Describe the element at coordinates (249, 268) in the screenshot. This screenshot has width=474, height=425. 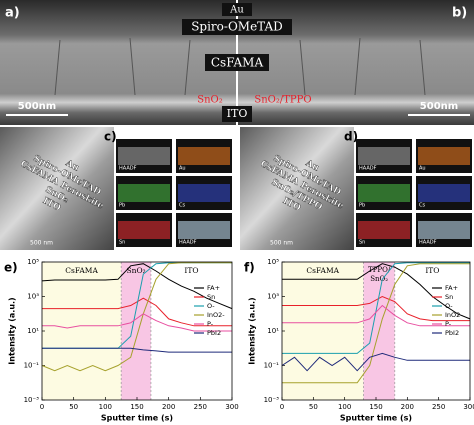
I see `panel-label: f)` at that location.